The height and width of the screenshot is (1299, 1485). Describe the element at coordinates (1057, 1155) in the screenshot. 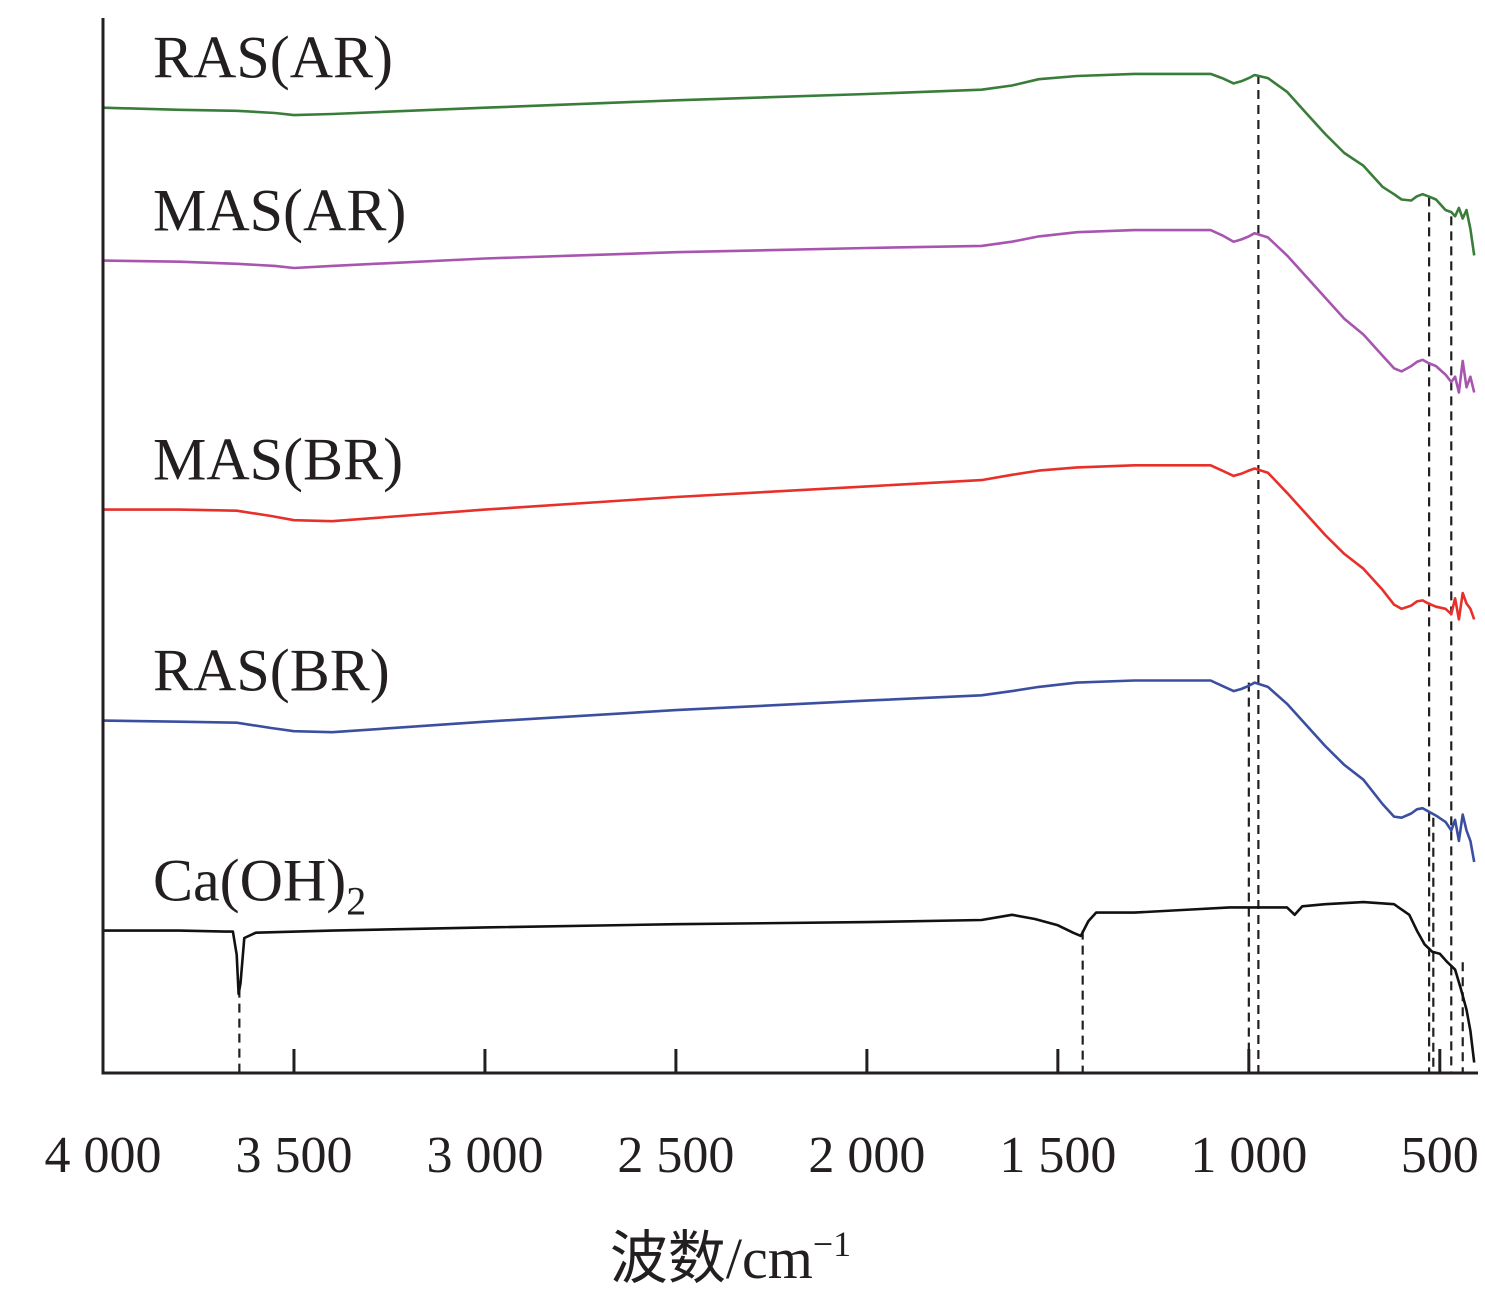

I see `x-tick-label: 1 500` at that location.